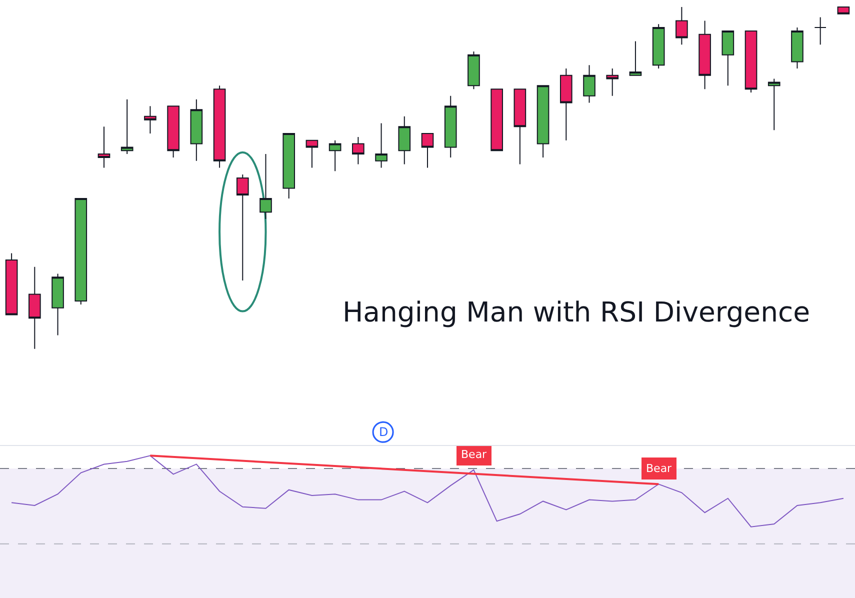 The height and width of the screenshot is (598, 855). Describe the element at coordinates (576, 312) in the screenshot. I see `text: Hanging Man with RSI Divergence` at that location.